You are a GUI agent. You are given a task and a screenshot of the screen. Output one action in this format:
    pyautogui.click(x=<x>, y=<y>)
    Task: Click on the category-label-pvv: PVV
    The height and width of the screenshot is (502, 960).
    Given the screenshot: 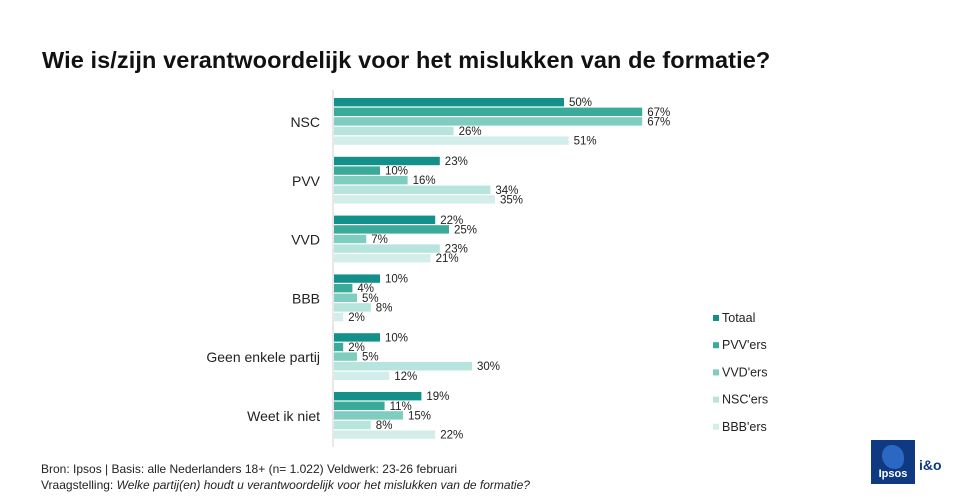 What is the action you would take?
    pyautogui.click(x=306, y=181)
    